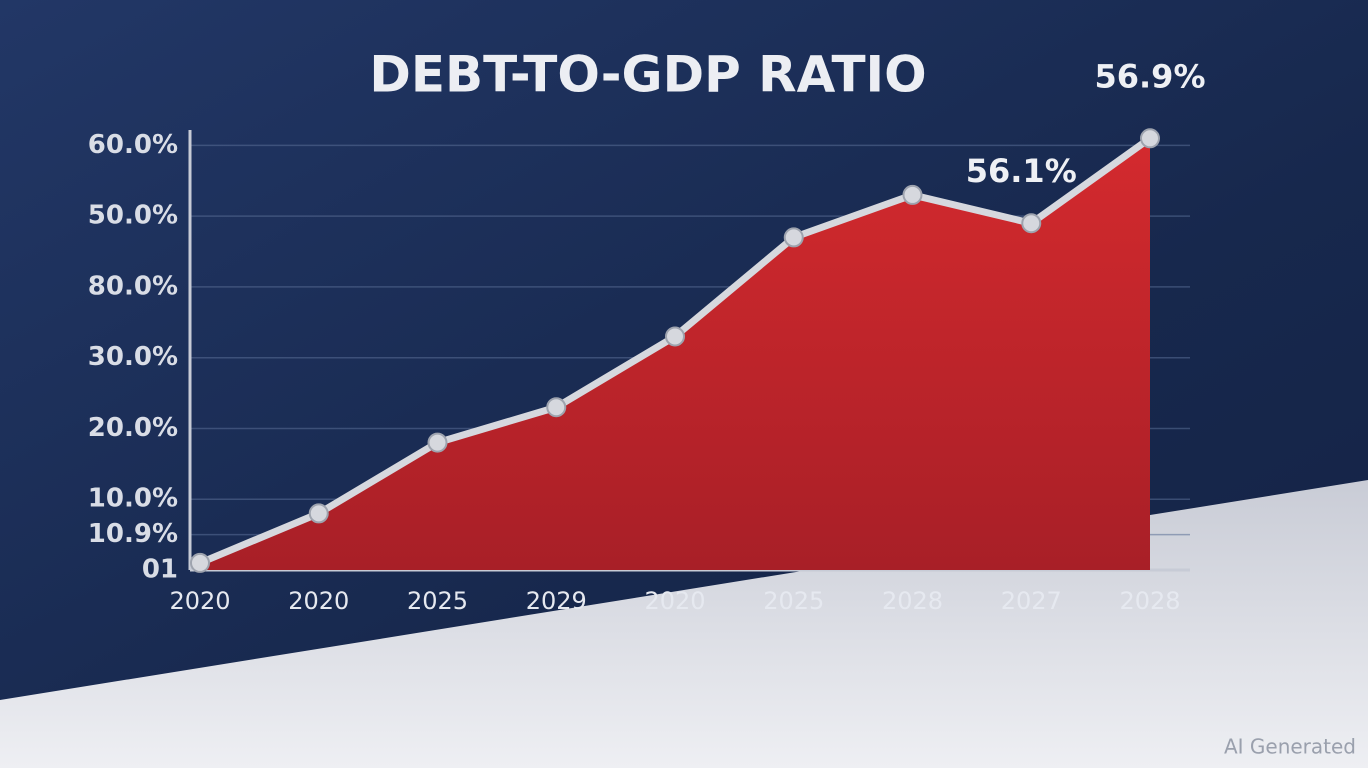  Describe the element at coordinates (133, 534) in the screenshot. I see `y-tick-label: 10.9%` at that location.